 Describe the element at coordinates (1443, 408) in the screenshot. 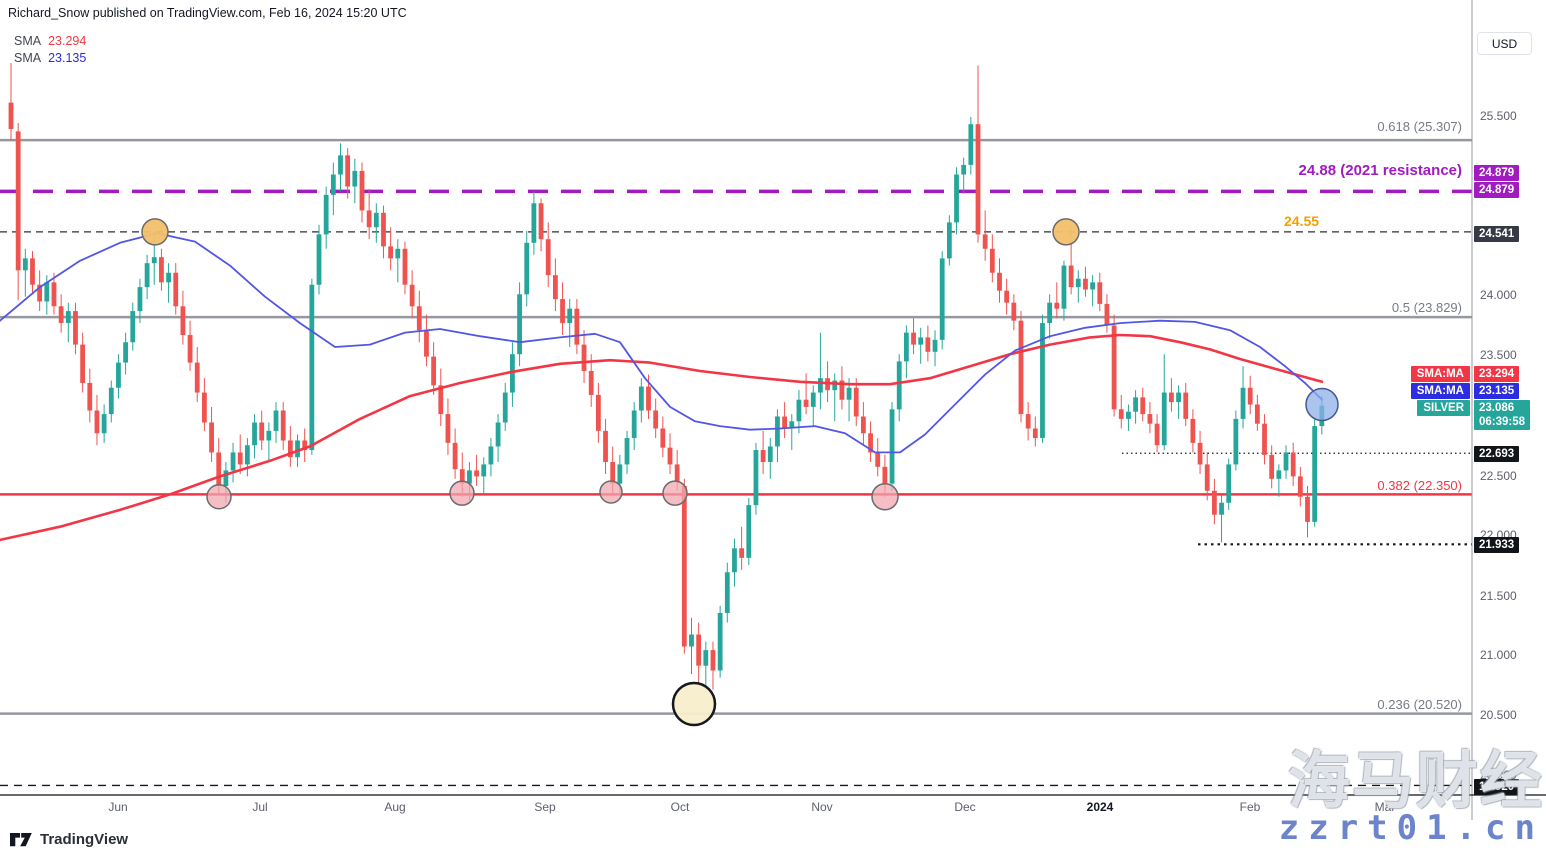

I see `symbol-series-tag: SILVER` at that location.